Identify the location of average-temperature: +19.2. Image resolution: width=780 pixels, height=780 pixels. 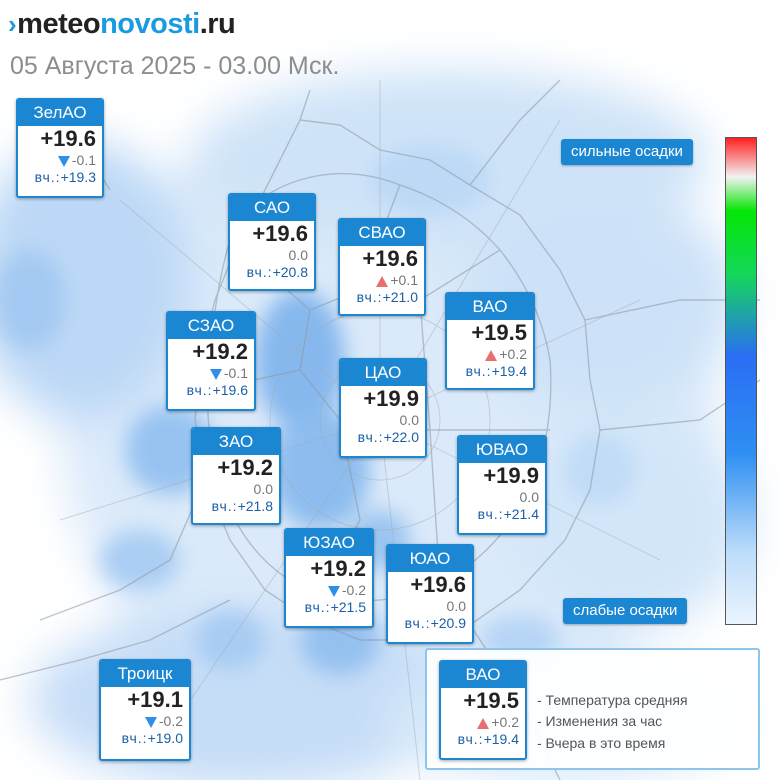
(245, 467).